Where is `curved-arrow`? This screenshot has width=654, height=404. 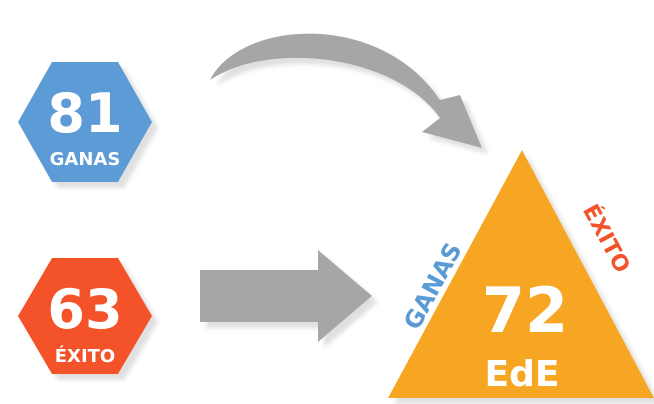 curved-arrow is located at coordinates (346, 90).